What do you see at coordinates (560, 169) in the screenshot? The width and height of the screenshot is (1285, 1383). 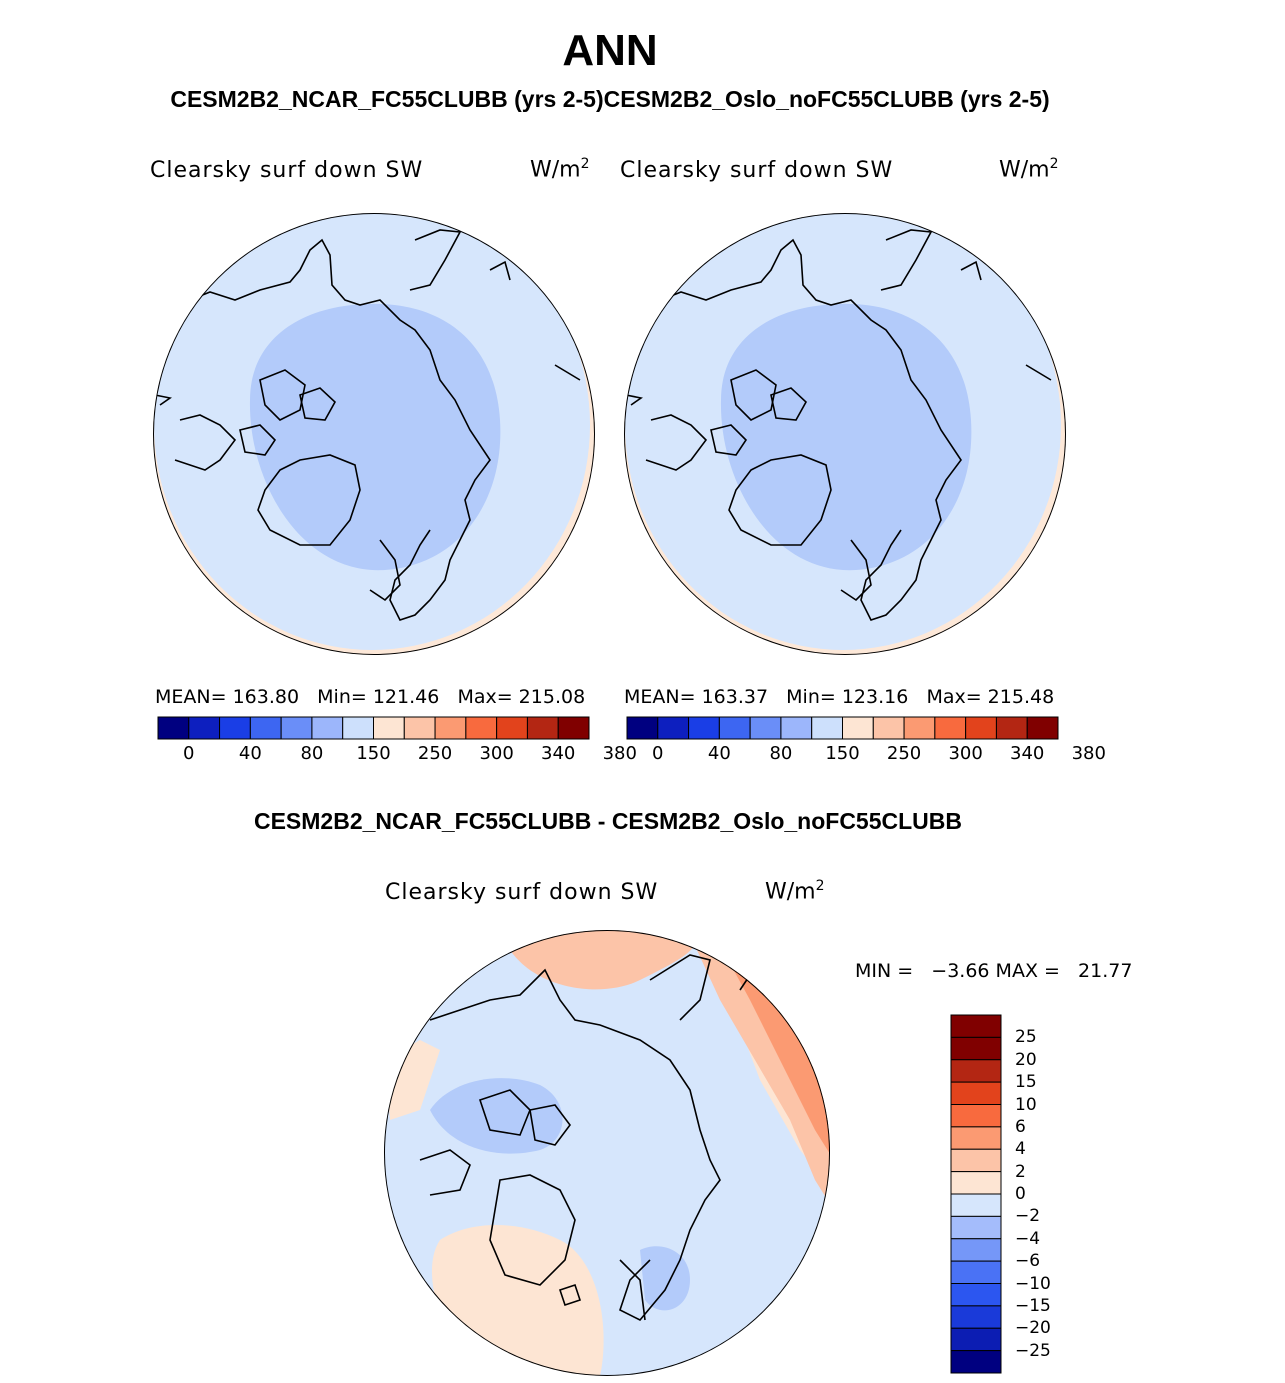 I see `panel1-units: W/m2` at bounding box center [560, 169].